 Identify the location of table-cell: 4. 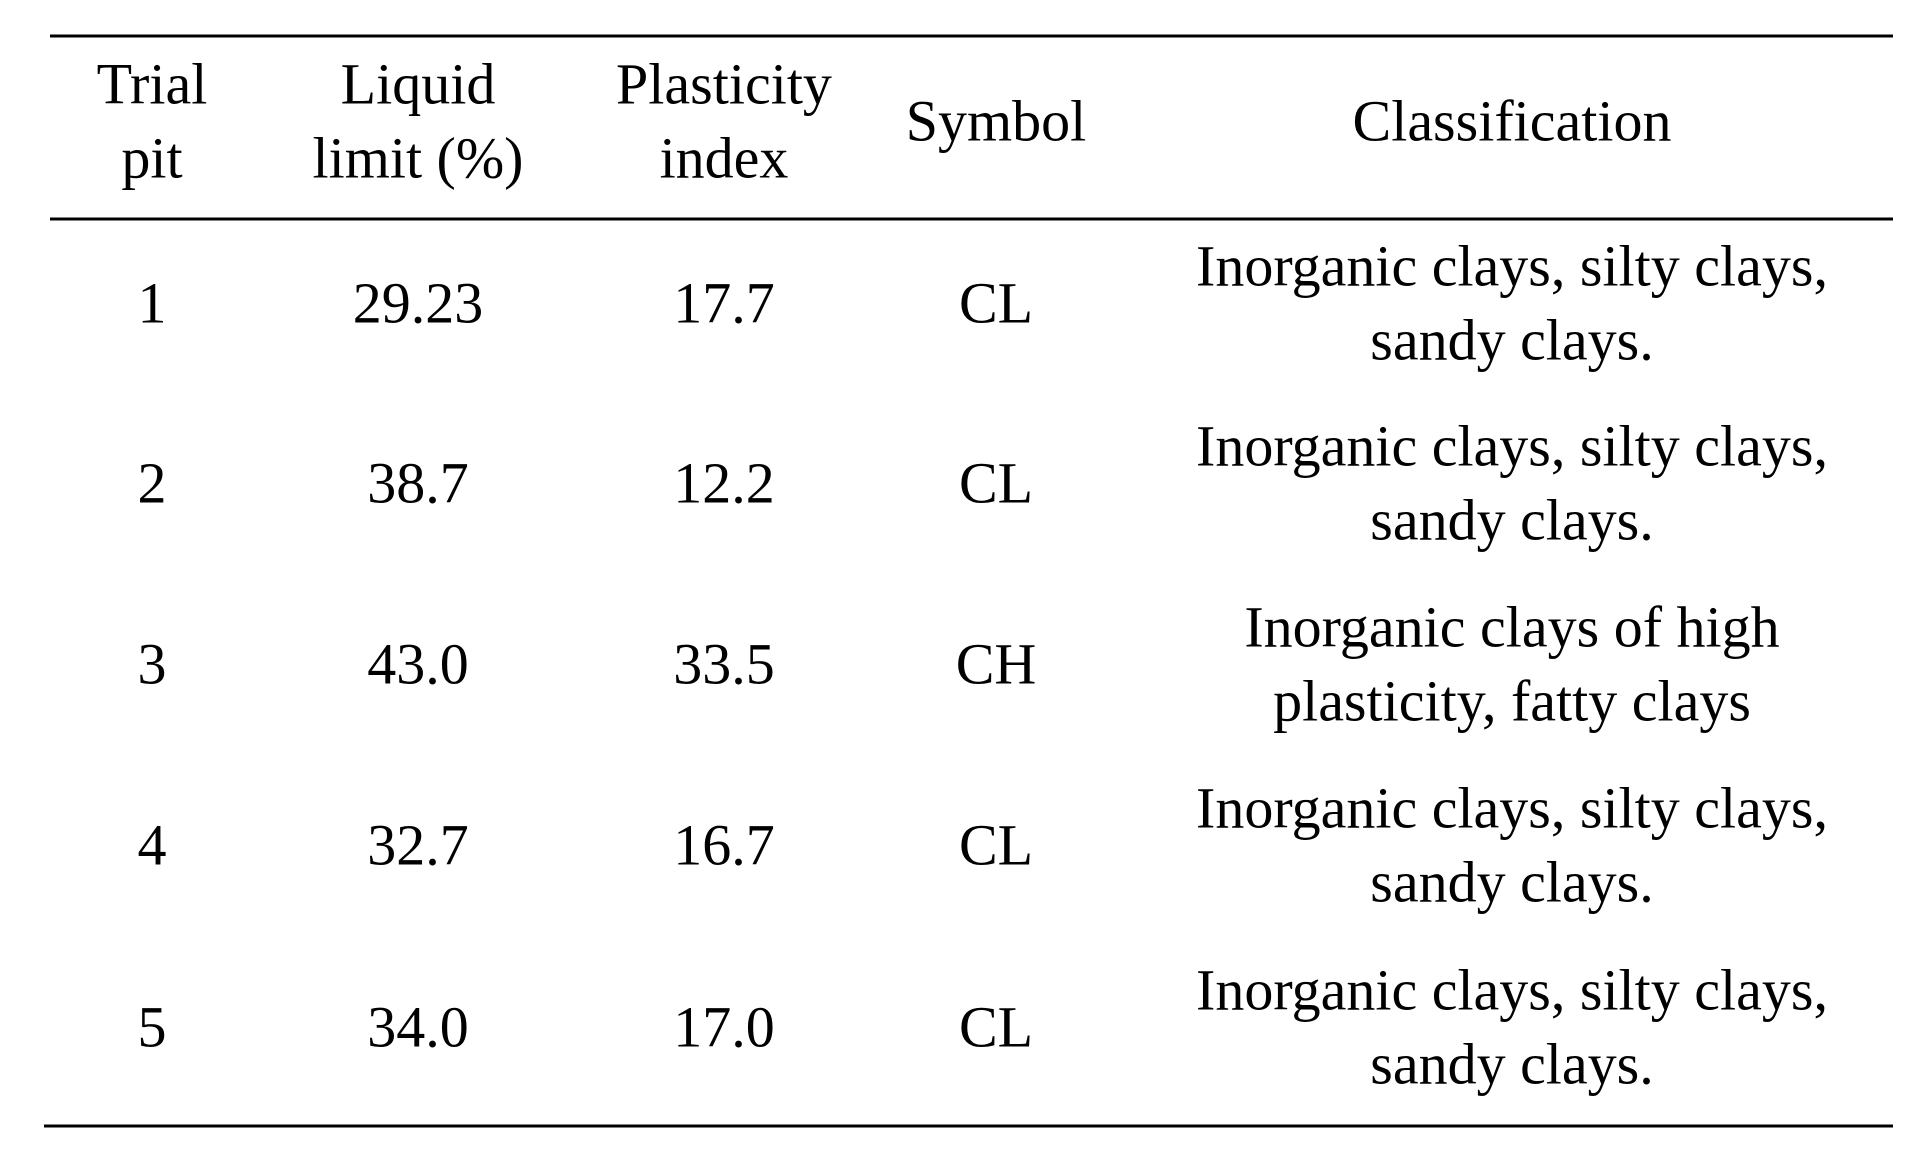
(152, 844).